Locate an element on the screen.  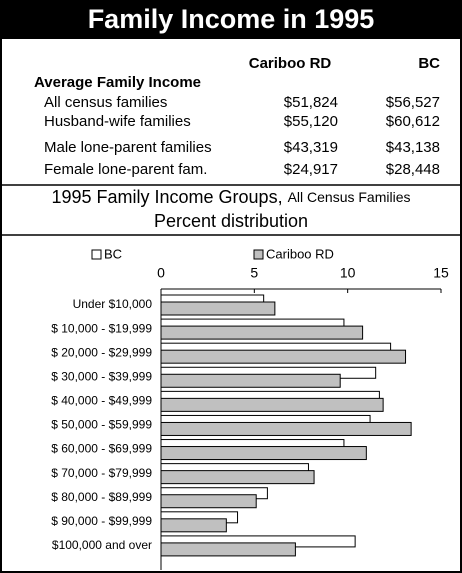
chart-title-main: 1995 Family Income Groups, is located at coordinates (166, 197).